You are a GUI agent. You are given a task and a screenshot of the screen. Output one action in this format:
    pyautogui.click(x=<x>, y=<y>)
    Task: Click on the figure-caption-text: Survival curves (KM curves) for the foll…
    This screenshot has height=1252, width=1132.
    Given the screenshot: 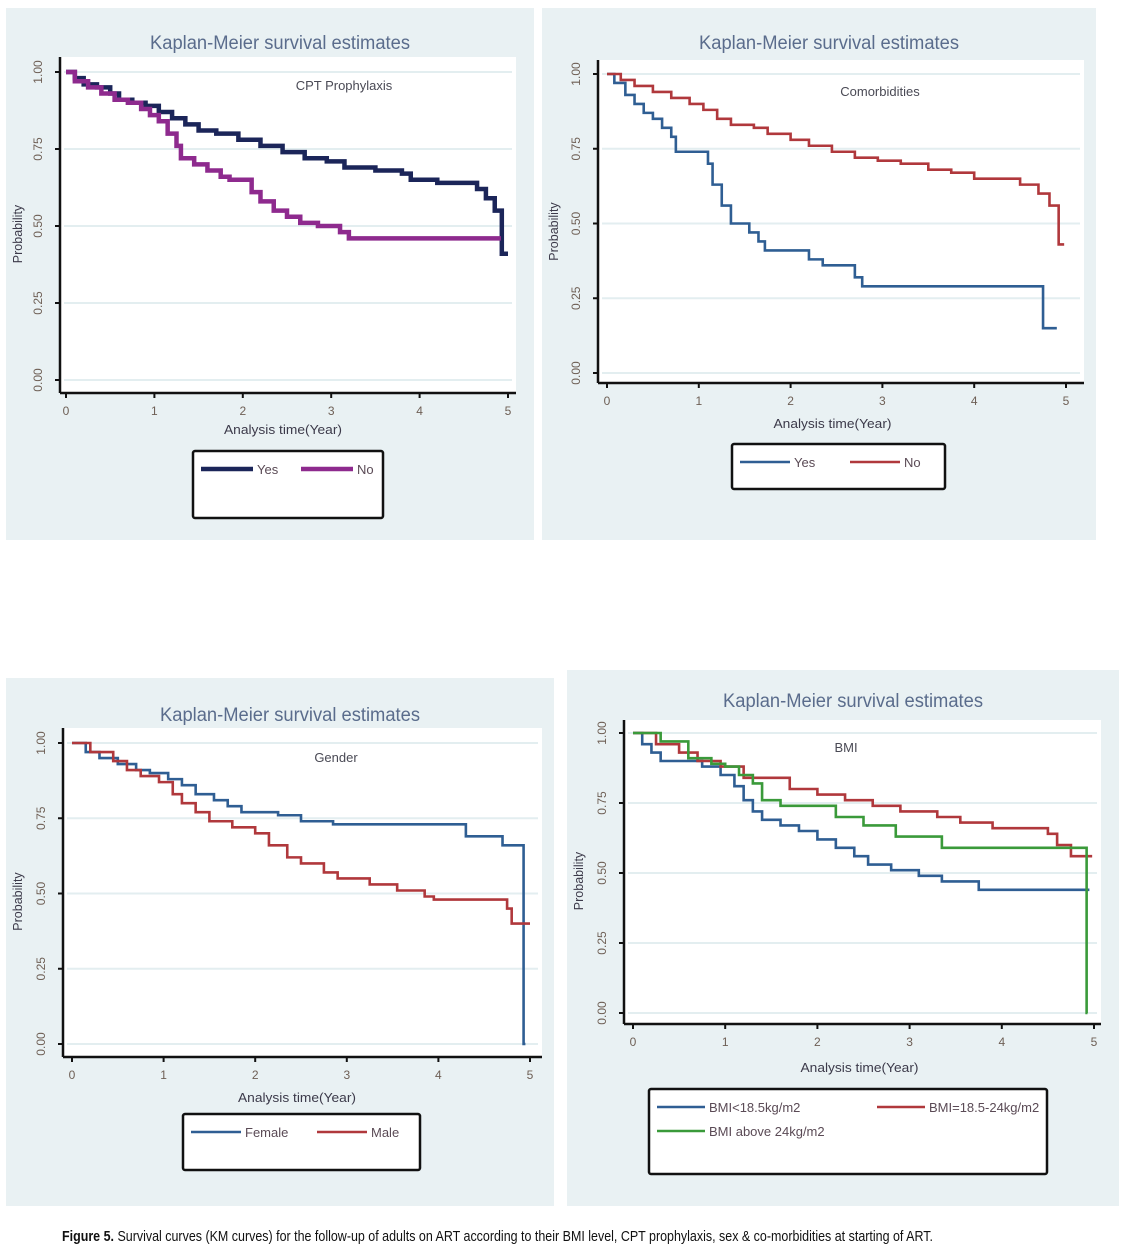 What is the action you would take?
    pyautogui.click(x=523, y=1237)
    